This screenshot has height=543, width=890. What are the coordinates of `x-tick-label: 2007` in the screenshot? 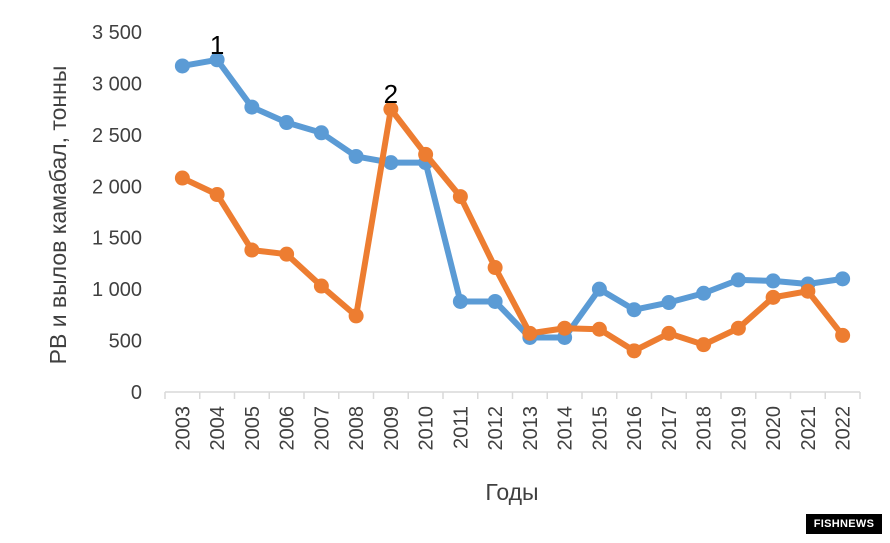 It's located at (322, 428).